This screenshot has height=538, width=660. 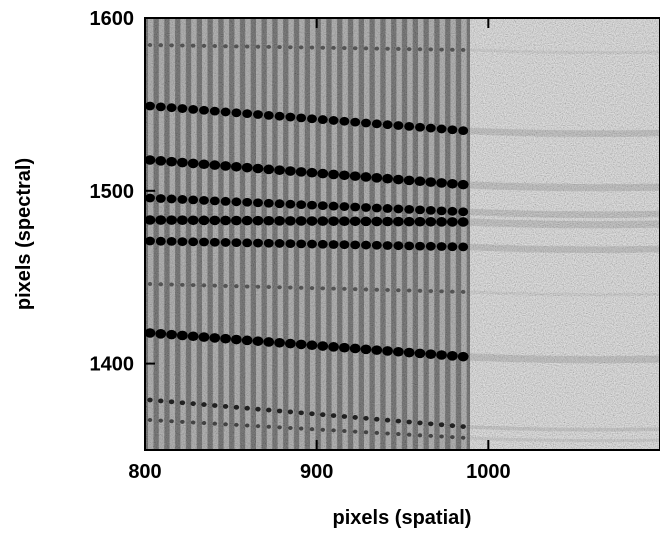 I want to click on x-tick-label: 900, so click(x=316, y=472).